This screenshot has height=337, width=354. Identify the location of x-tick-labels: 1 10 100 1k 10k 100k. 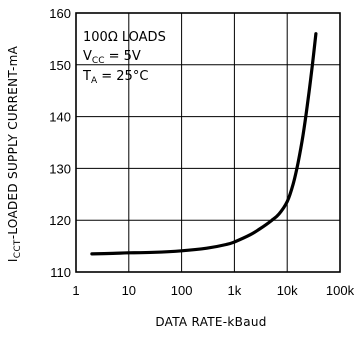
(213, 290).